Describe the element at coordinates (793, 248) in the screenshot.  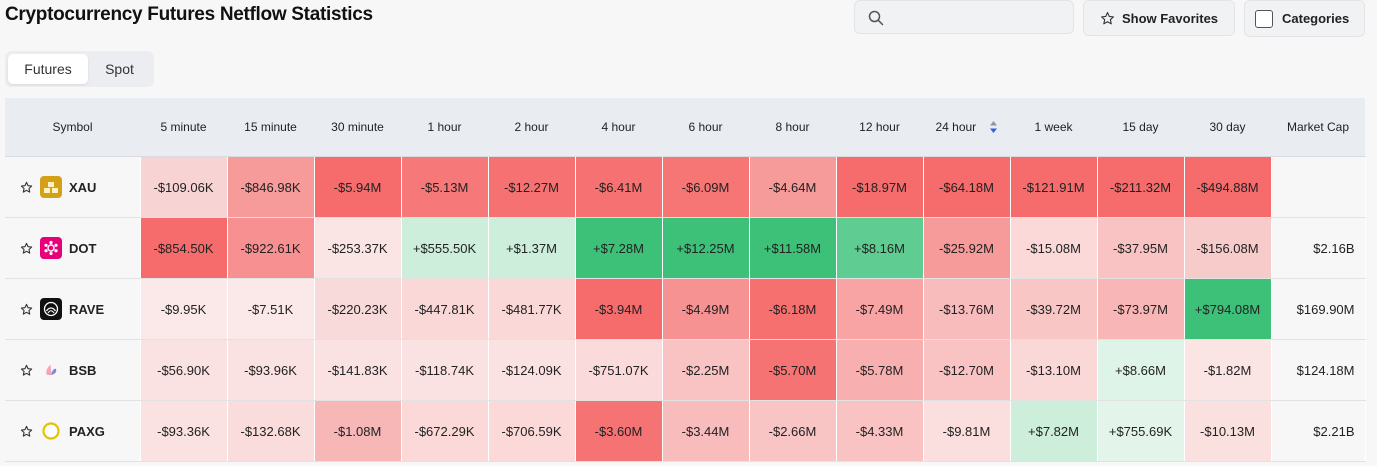
I see `netflow-cell: +$11.58M` at that location.